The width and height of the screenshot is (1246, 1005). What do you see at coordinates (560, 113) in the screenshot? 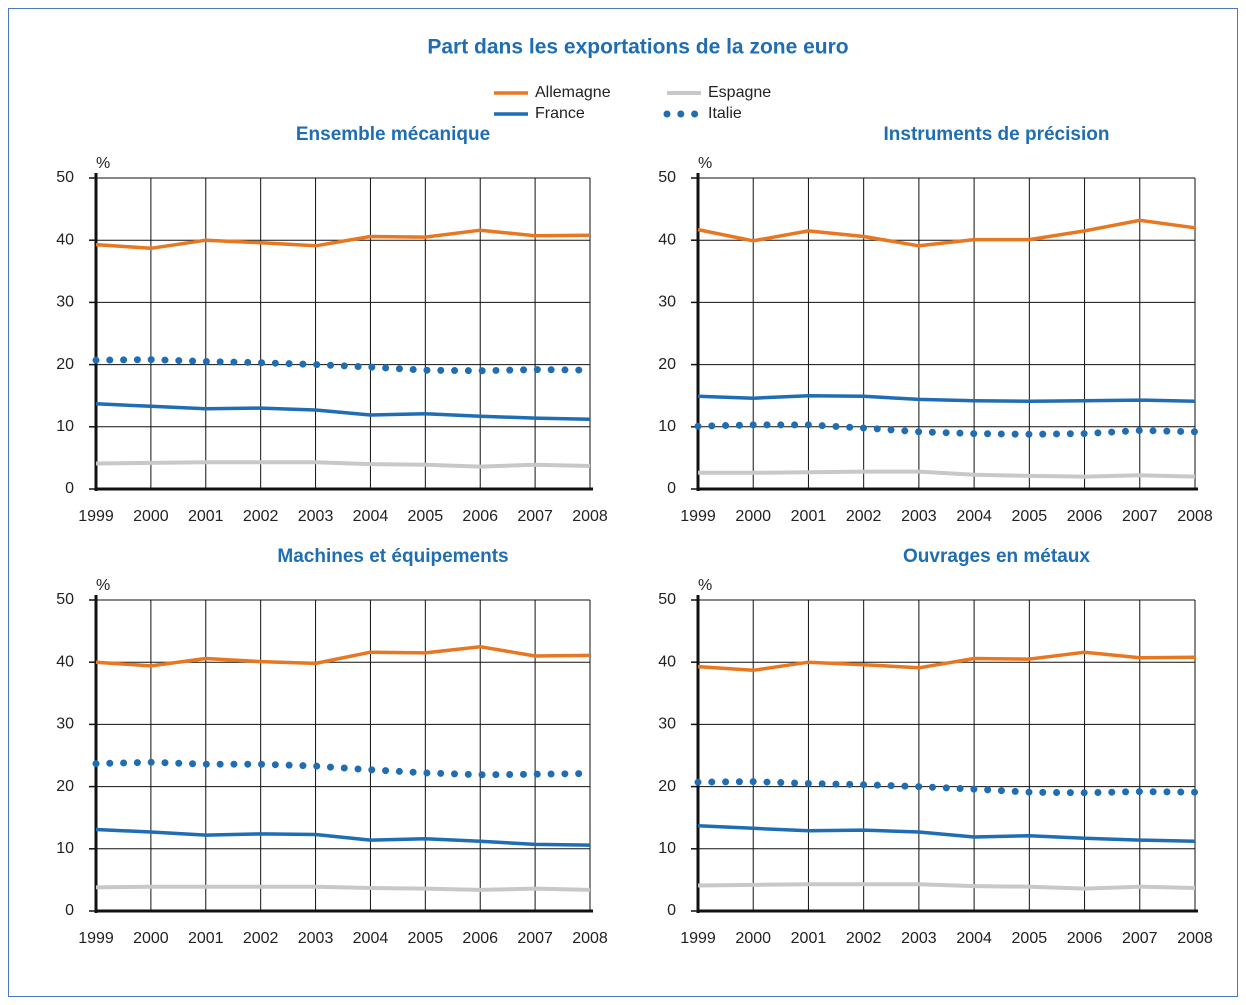
I see `legend-label: France` at bounding box center [560, 113].